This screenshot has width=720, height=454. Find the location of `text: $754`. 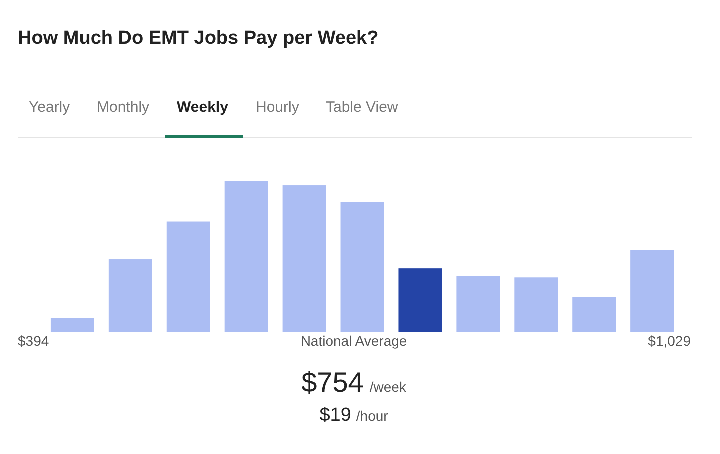

text: $754 is located at coordinates (333, 382).